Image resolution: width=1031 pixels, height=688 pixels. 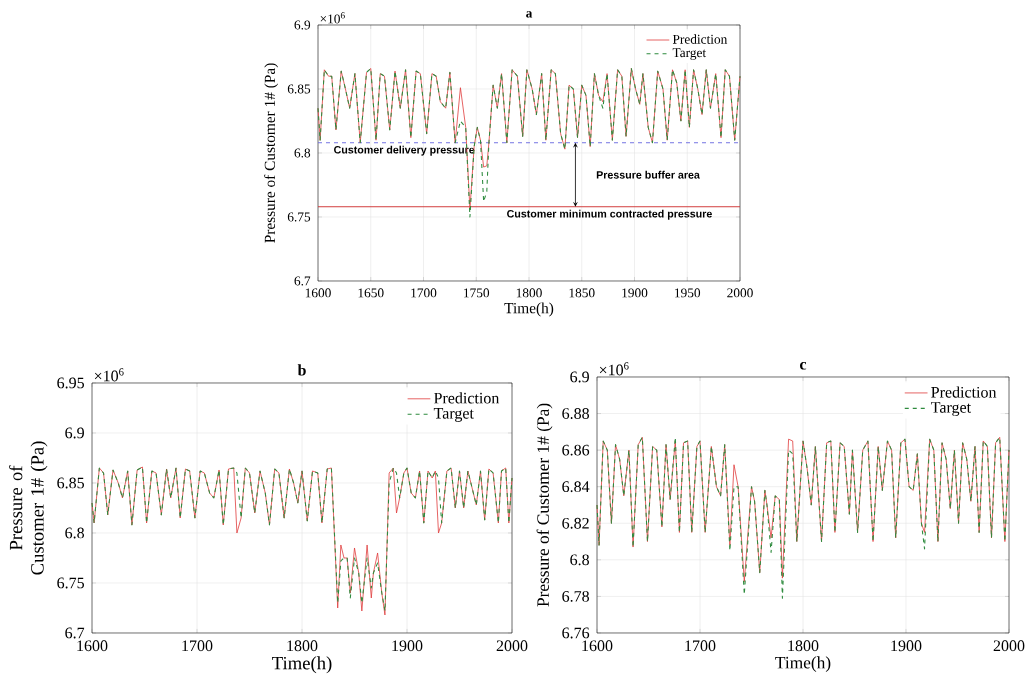 I want to click on y-tick-label: 6.95, so click(x=71, y=383).